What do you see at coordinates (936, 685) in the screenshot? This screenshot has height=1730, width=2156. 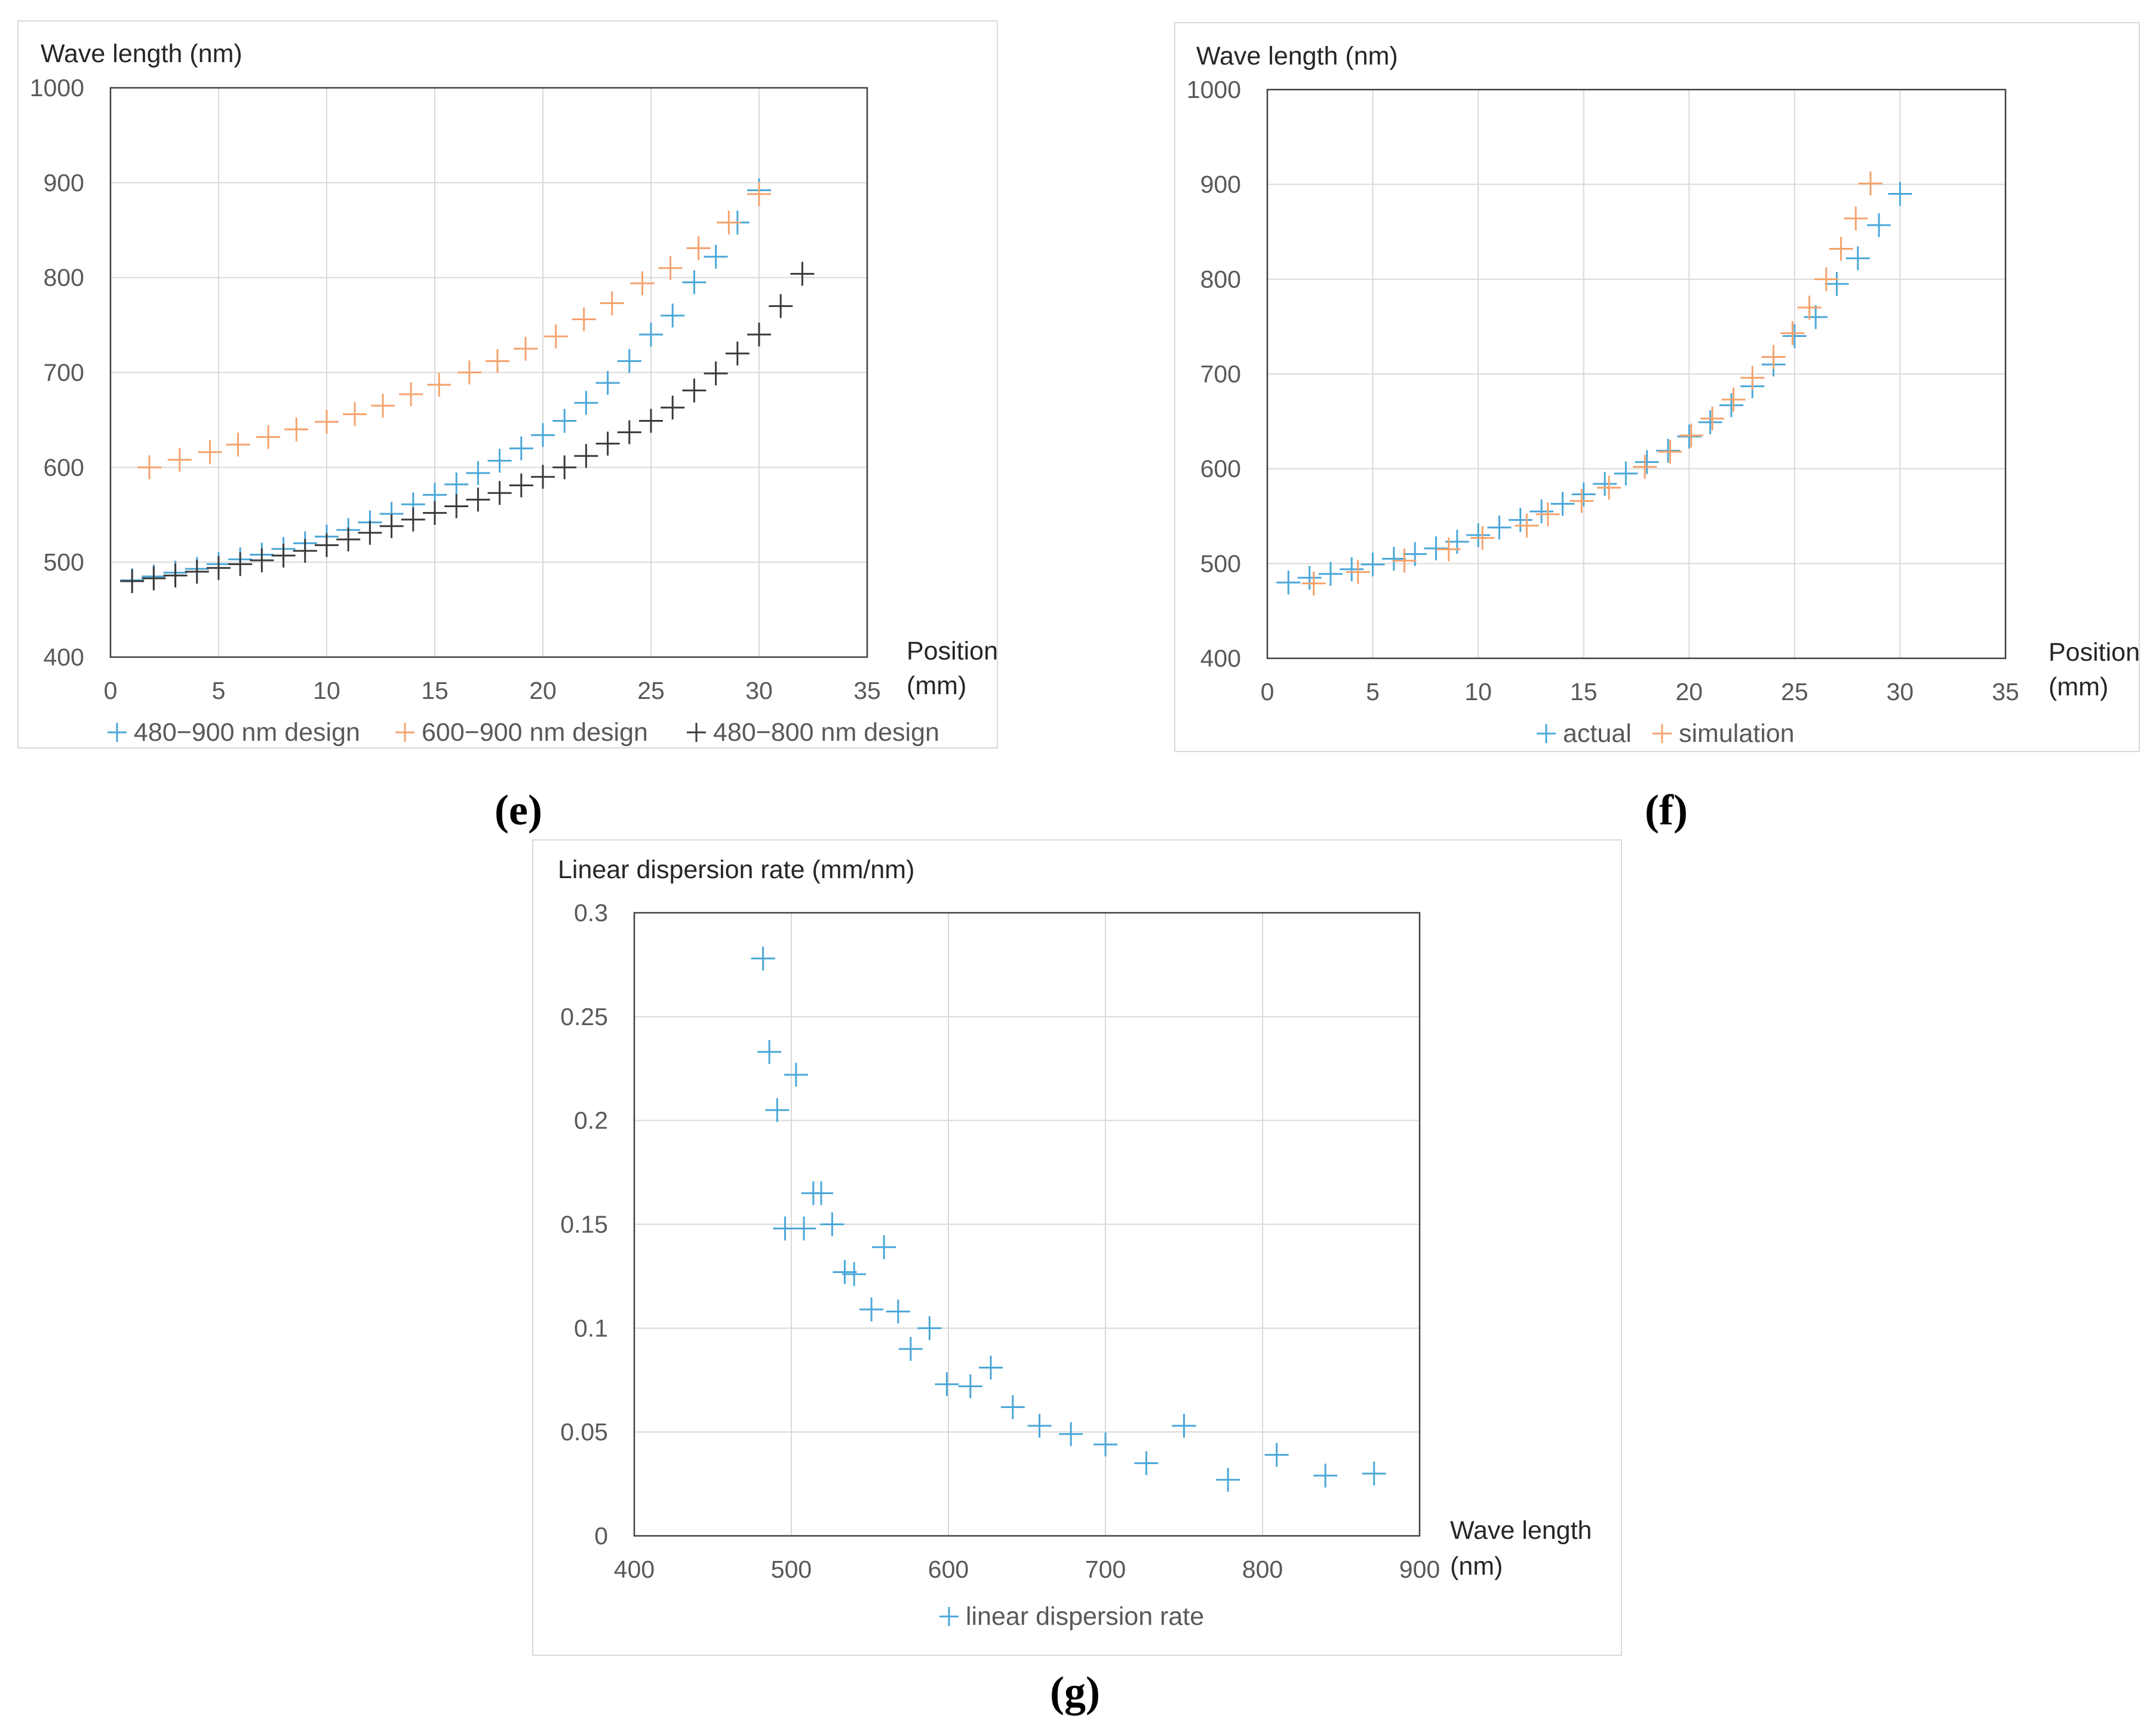 I see `x-axis-title: (mm)` at bounding box center [936, 685].